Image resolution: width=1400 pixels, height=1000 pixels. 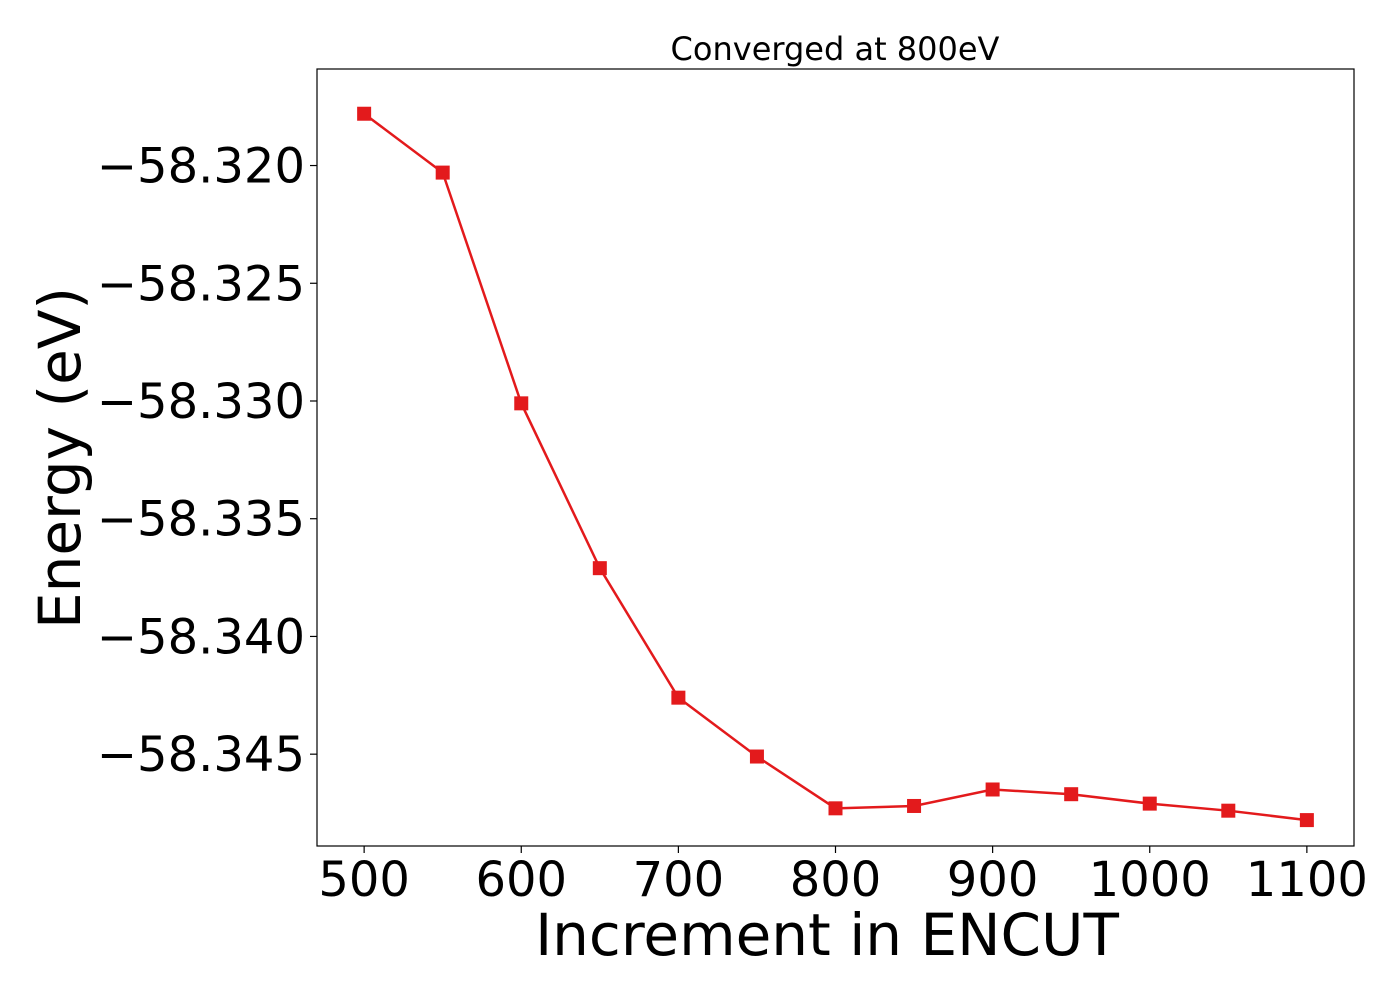 What do you see at coordinates (201, 755) in the screenshot?
I see `y-tick-label: −58.345` at bounding box center [201, 755].